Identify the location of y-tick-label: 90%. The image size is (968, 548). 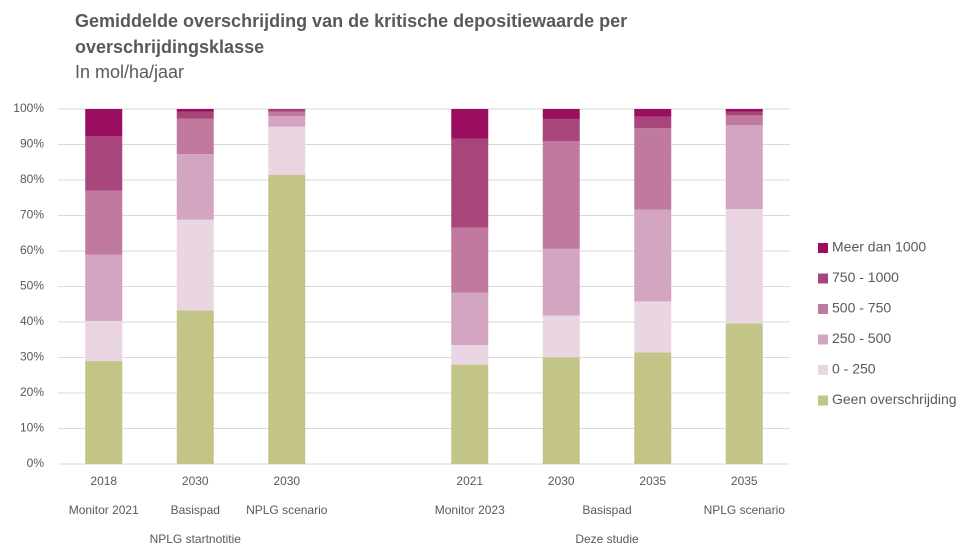
(32, 144).